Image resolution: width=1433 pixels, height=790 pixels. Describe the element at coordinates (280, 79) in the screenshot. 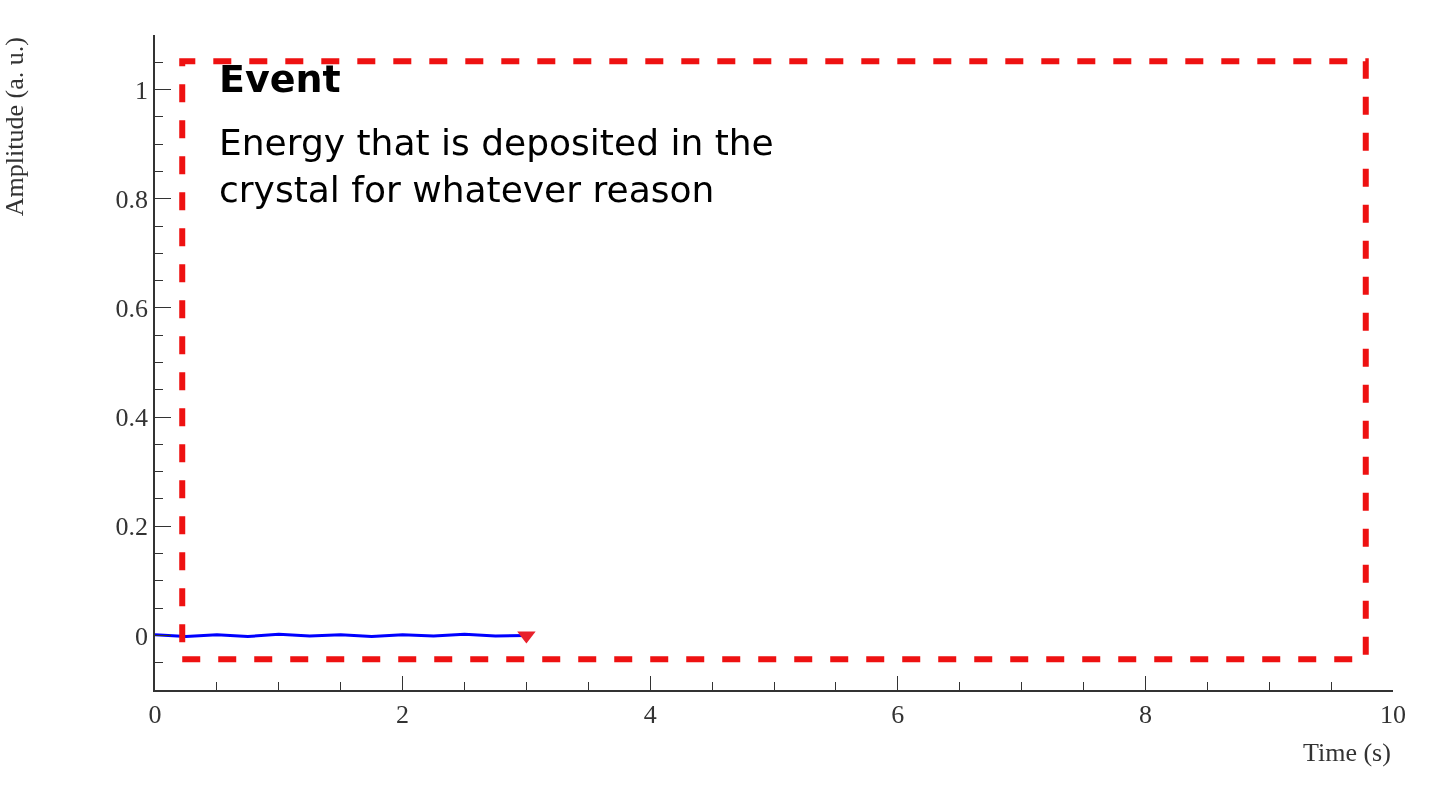

I see `annotation: Event` at that location.